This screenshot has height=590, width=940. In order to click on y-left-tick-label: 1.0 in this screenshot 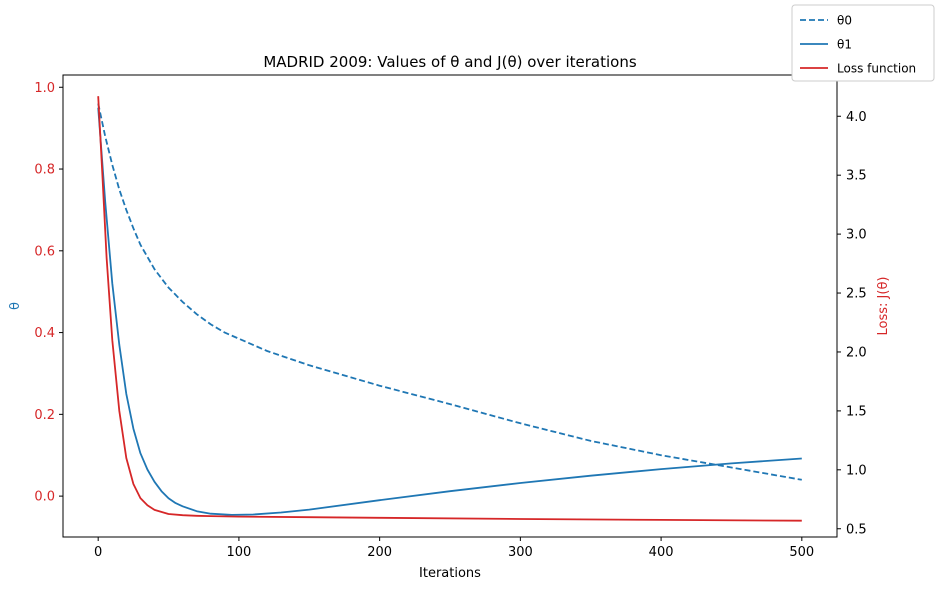, I will do `click(44, 88)`.